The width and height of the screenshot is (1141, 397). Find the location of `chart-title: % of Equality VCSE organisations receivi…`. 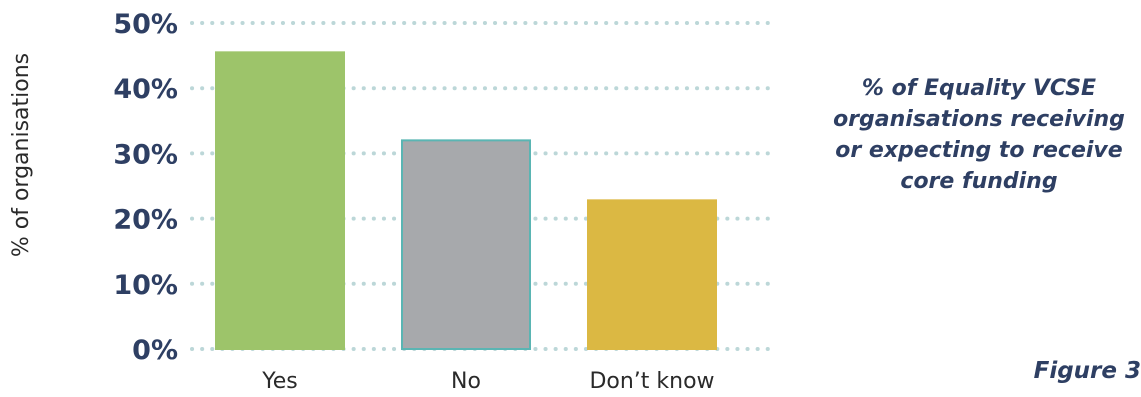

chart-title: % of Equality VCSE organisations receivi… is located at coordinates (979, 135).